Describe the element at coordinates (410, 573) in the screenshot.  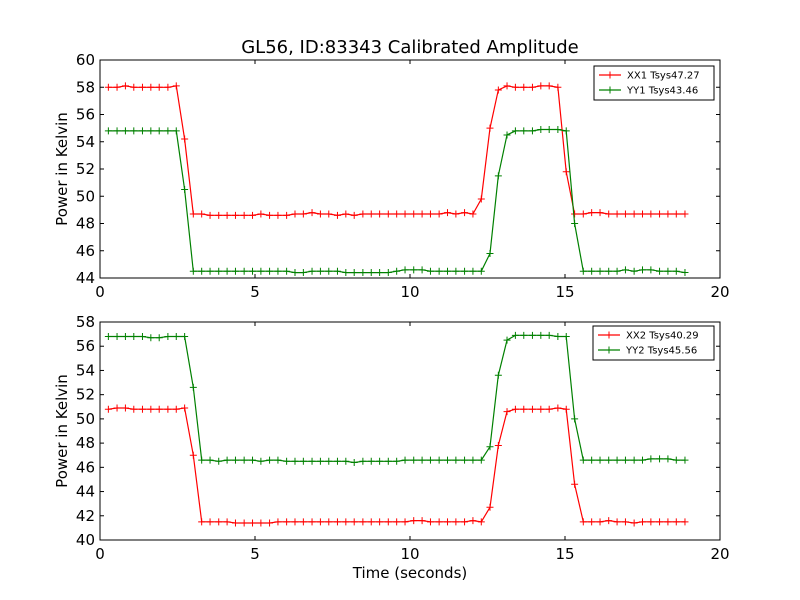
I see `x-axis-label: Time (seconds)` at that location.